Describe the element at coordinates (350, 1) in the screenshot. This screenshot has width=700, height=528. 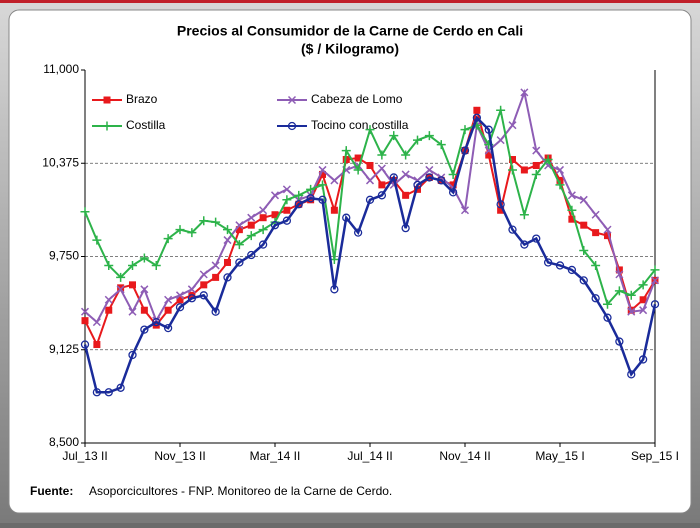
I see `top-bar` at that location.